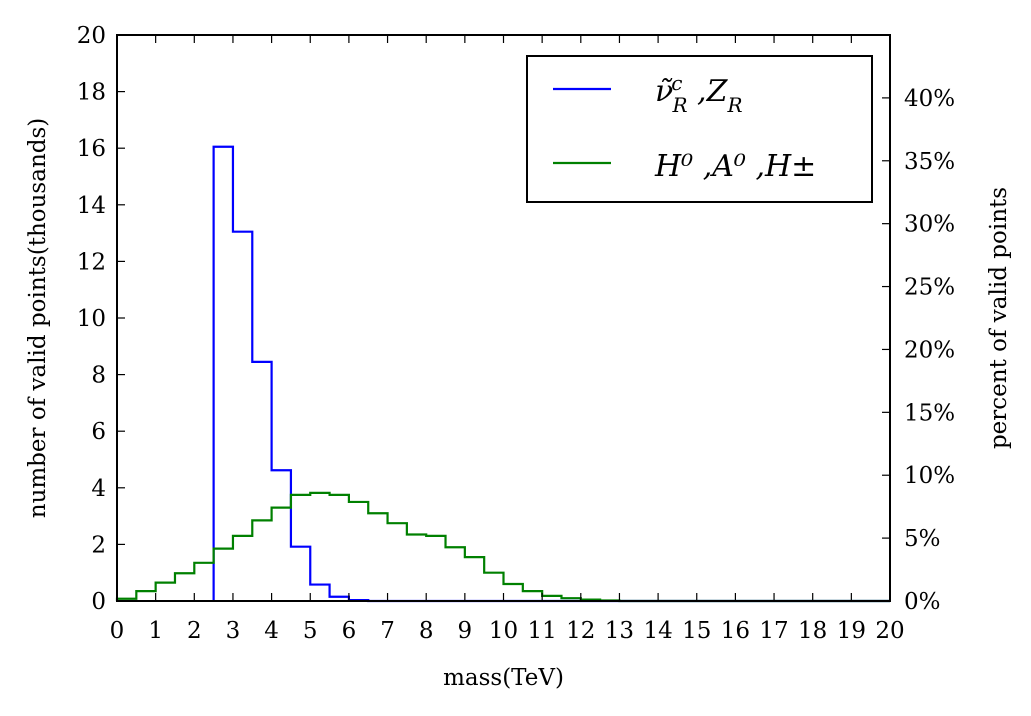 Image resolution: width=1031 pixels, height=716 pixels. What do you see at coordinates (580, 631) in the screenshot?
I see `x-tick-label: 12` at bounding box center [580, 631].